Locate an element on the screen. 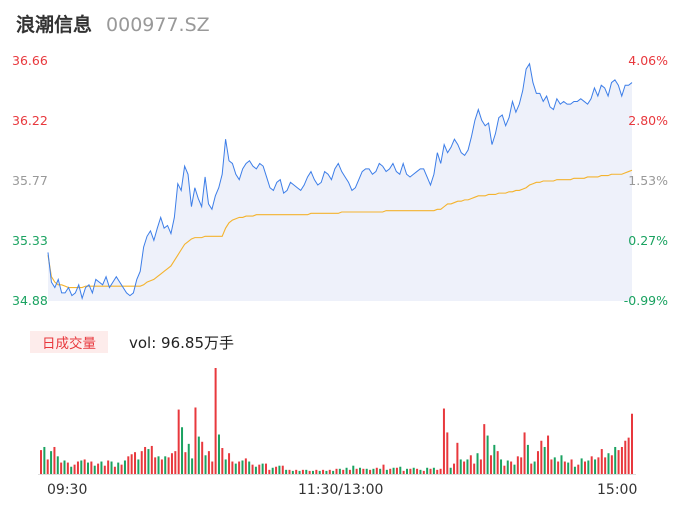 This screenshot has width=686, height=524. right-axis-label-middle: 1.53% is located at coordinates (648, 180).